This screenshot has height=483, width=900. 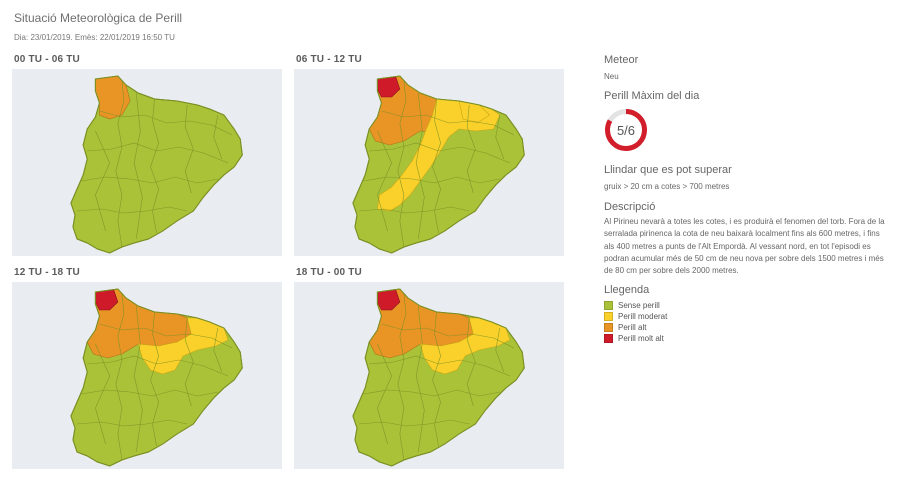 What do you see at coordinates (47, 272) in the screenshot?
I see `panel-label-3: 12 TU - 18 TU` at bounding box center [47, 272].